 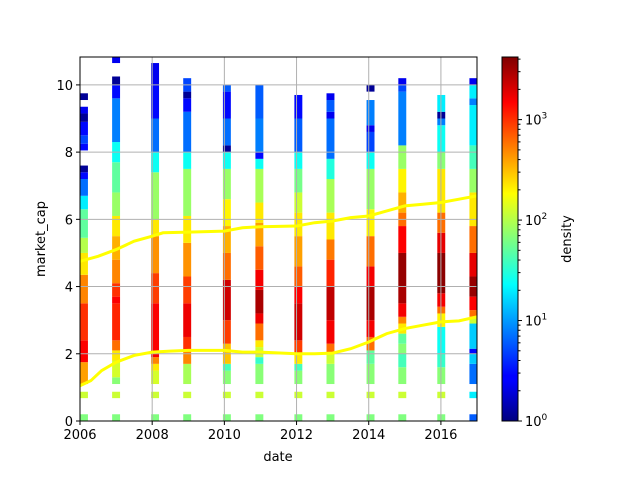 What do you see at coordinates (152, 435) in the screenshot?
I see `x-tick-label: 2008` at bounding box center [152, 435].